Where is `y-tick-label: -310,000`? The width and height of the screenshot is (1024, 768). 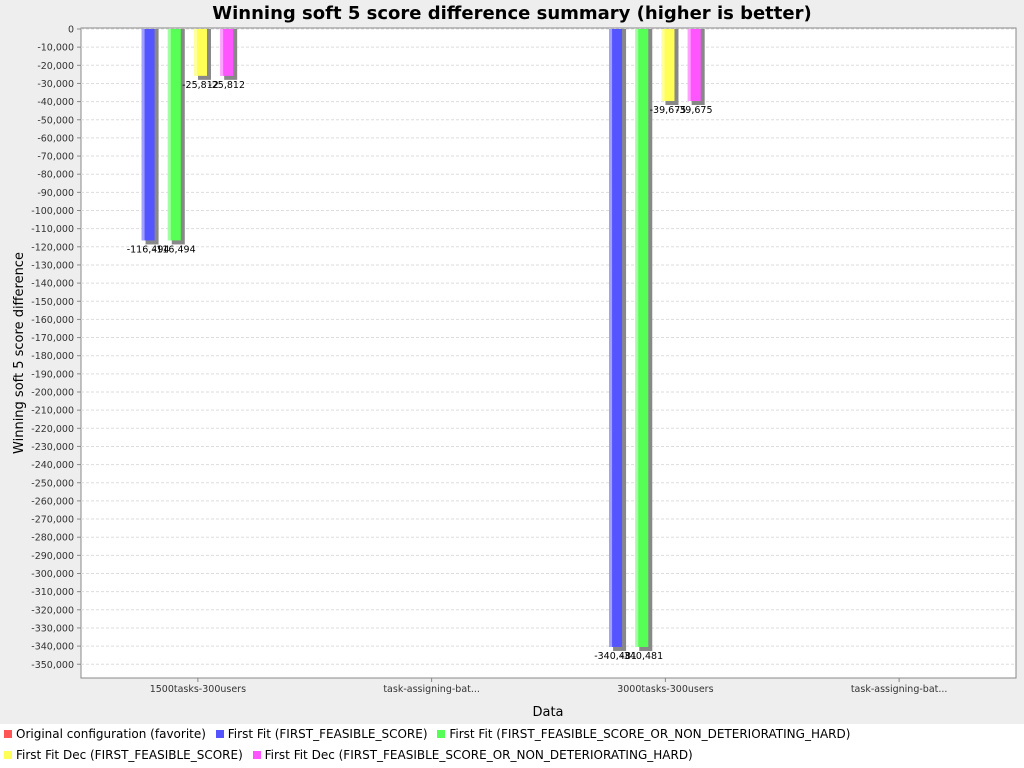
y-tick-label: -310,000 is located at coordinates (52, 592).